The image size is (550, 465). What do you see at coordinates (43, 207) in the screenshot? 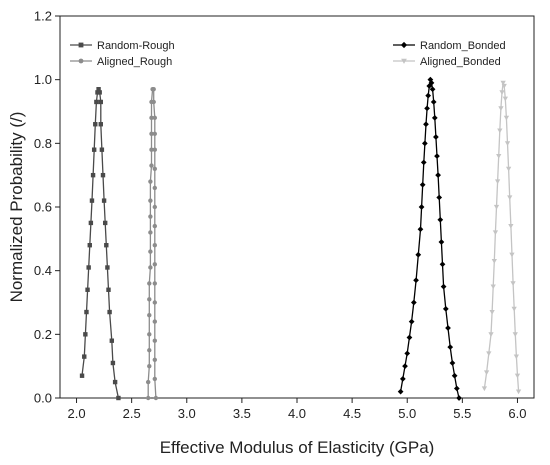
I see `y-tick-label: 0.6` at bounding box center [43, 207].